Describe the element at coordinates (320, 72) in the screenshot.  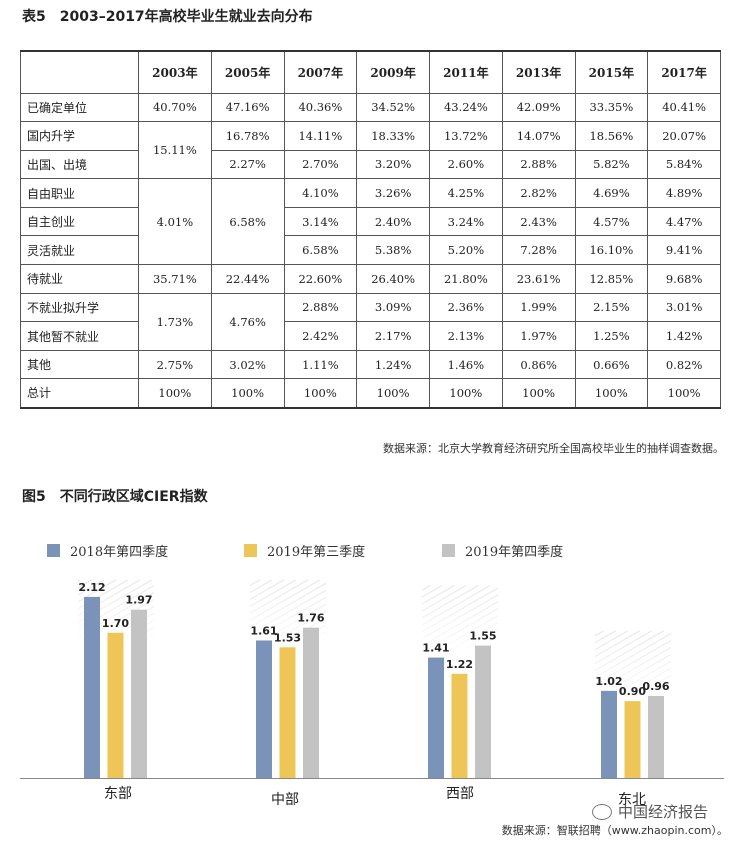
I see `header-year: 2007年` at that location.